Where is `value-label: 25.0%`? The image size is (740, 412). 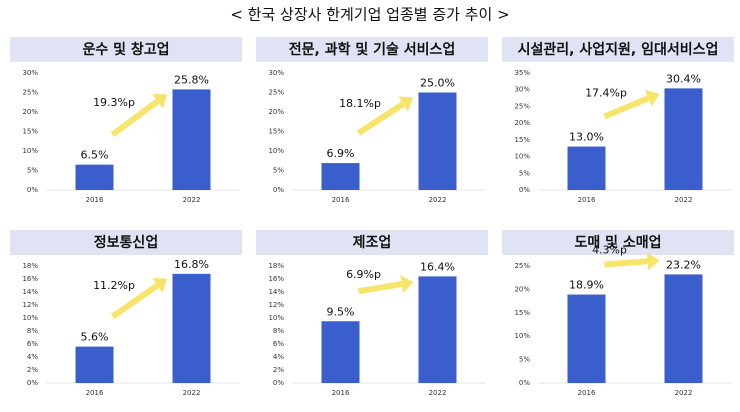
value-label: 25.0% is located at coordinates (437, 83).